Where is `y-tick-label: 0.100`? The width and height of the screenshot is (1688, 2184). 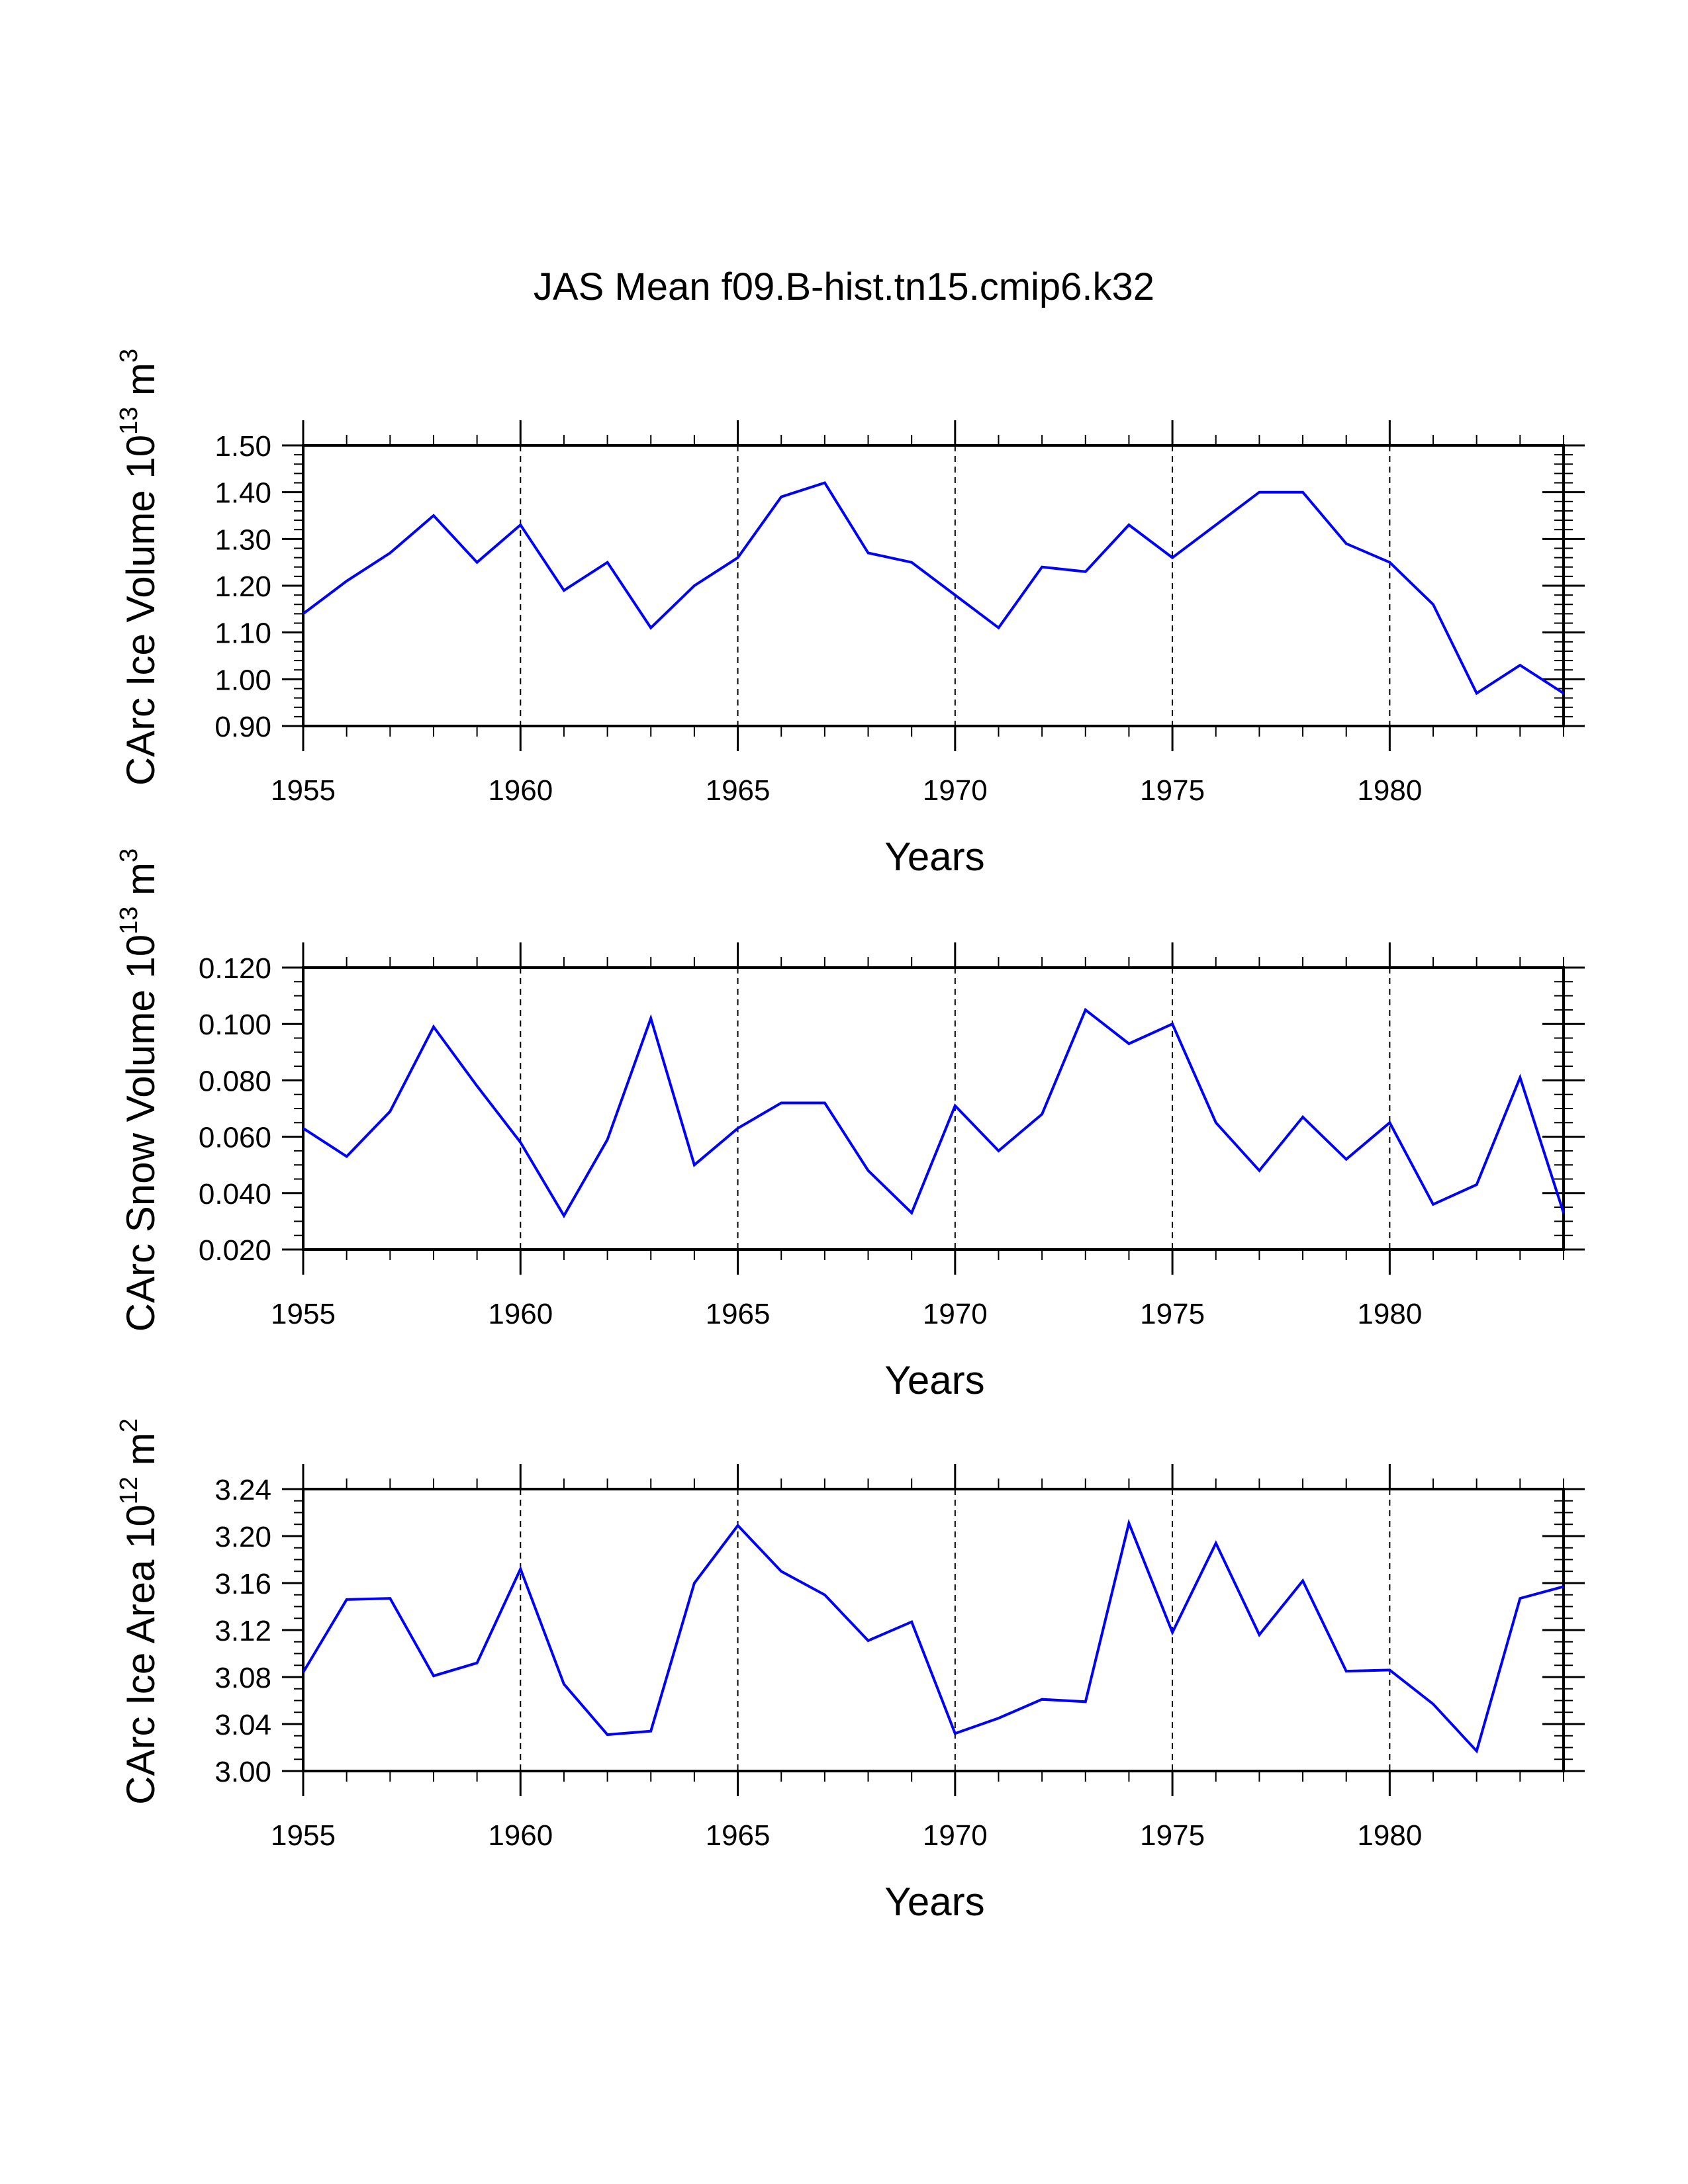
y-tick-label: 0.100 is located at coordinates (235, 1025).